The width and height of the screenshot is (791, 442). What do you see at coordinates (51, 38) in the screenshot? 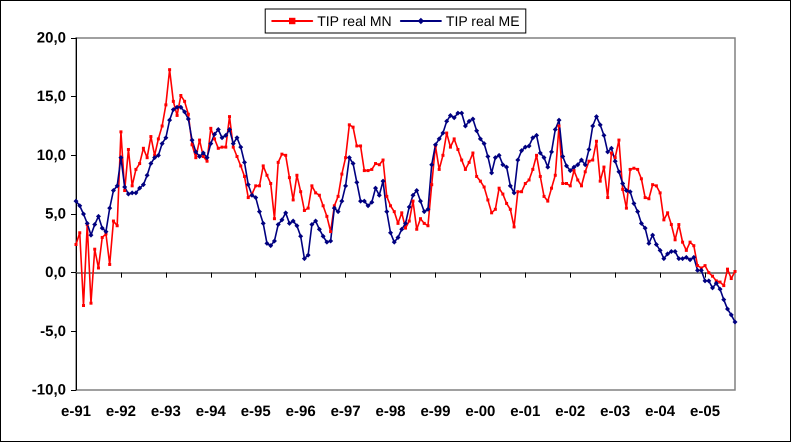
I see `y-tick-label: 20,0` at bounding box center [51, 38].